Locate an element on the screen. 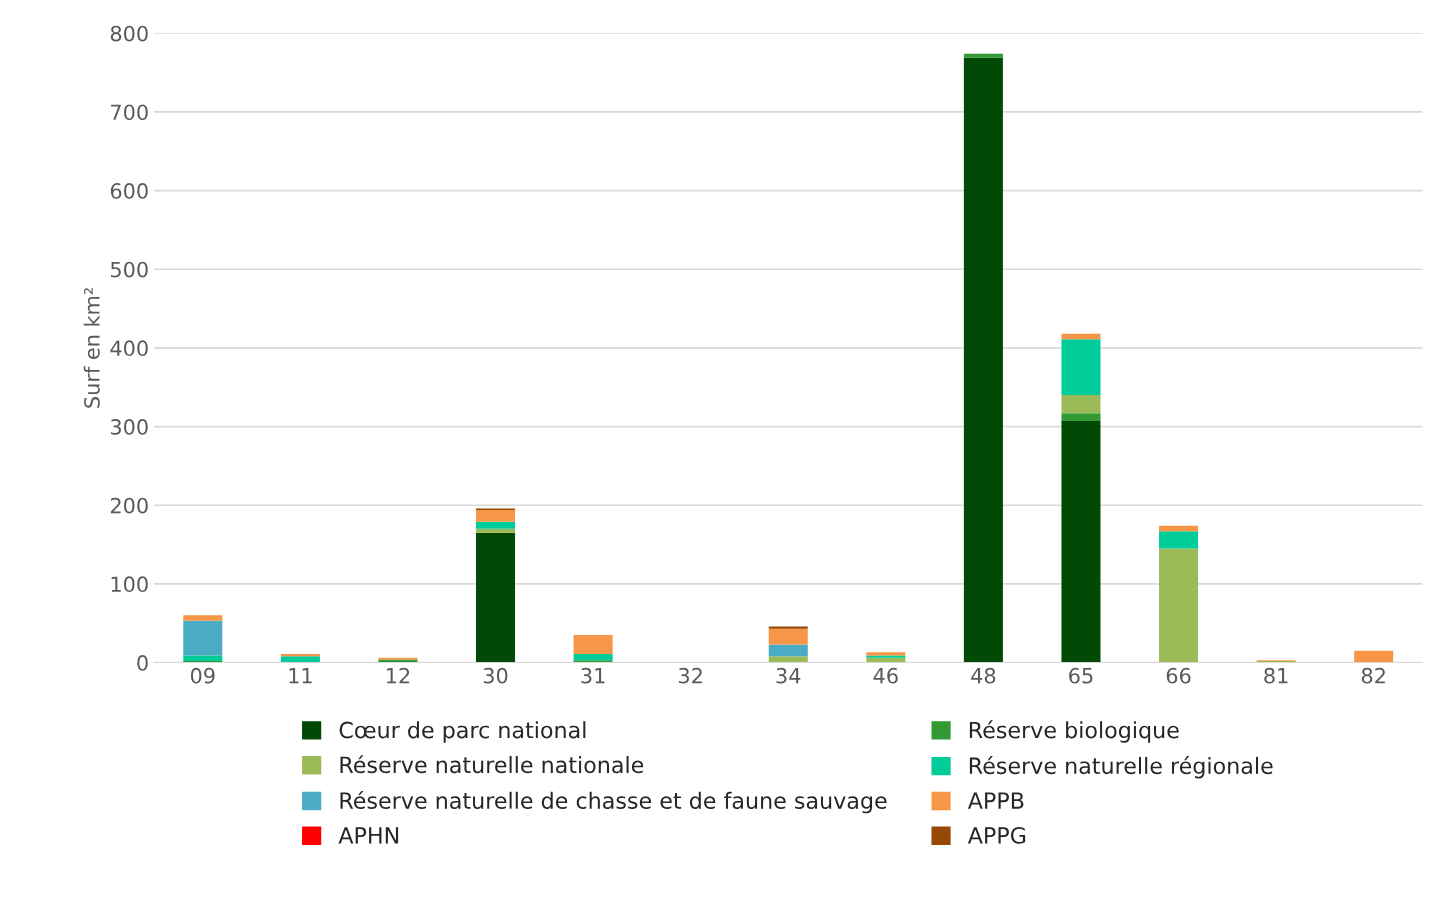 The image size is (1453, 899). x-tick-label: 81 is located at coordinates (1276, 675).